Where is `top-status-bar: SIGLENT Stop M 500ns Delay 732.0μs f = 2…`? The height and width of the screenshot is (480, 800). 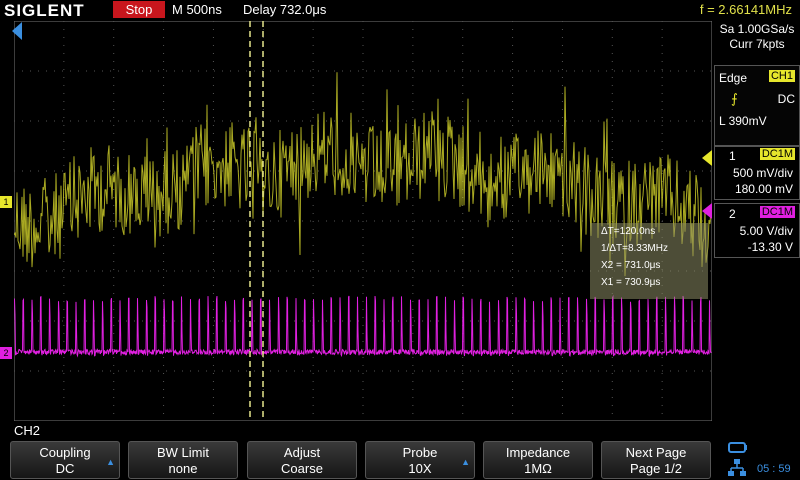
top-status-bar: SIGLENT Stop M 500ns Delay 732.0μs f = 2… is located at coordinates (400, 10).